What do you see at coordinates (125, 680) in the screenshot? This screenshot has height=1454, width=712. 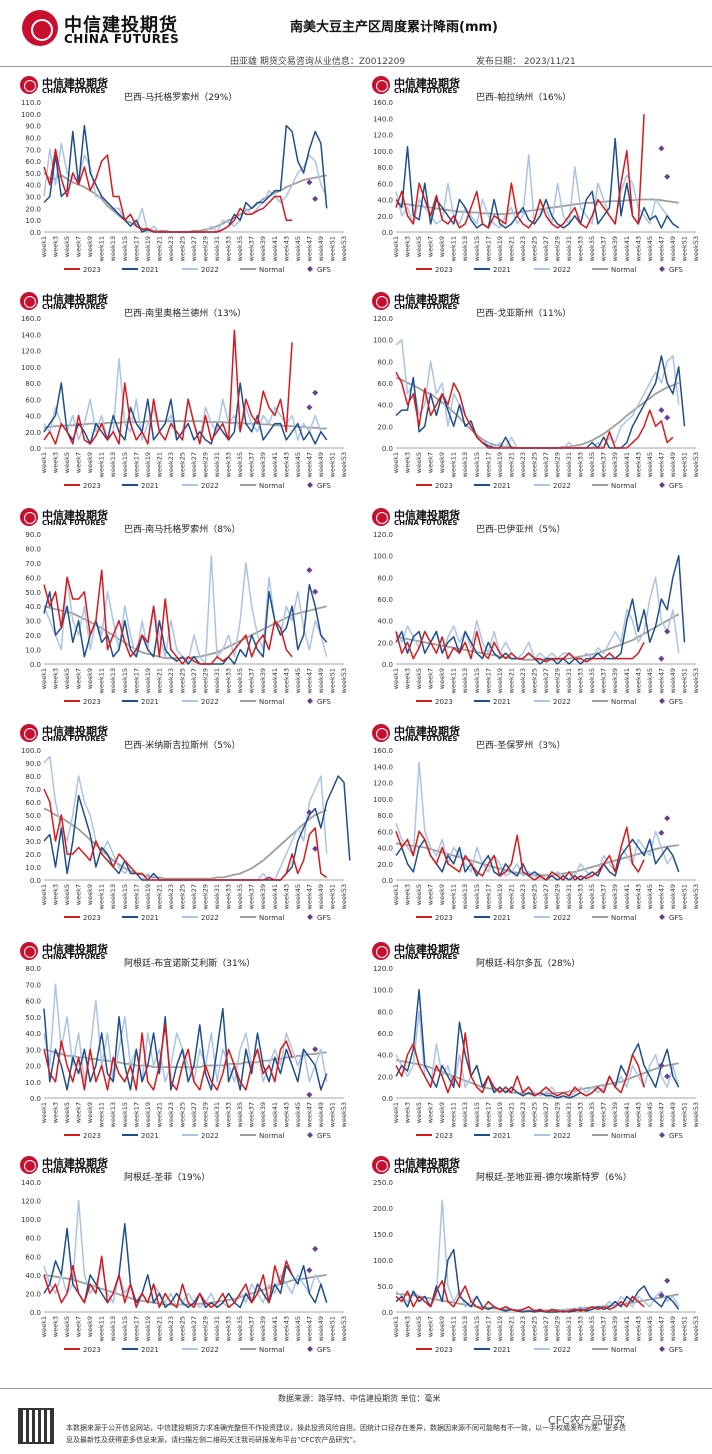 I see `x-tick-label: week15` at bounding box center [125, 680].